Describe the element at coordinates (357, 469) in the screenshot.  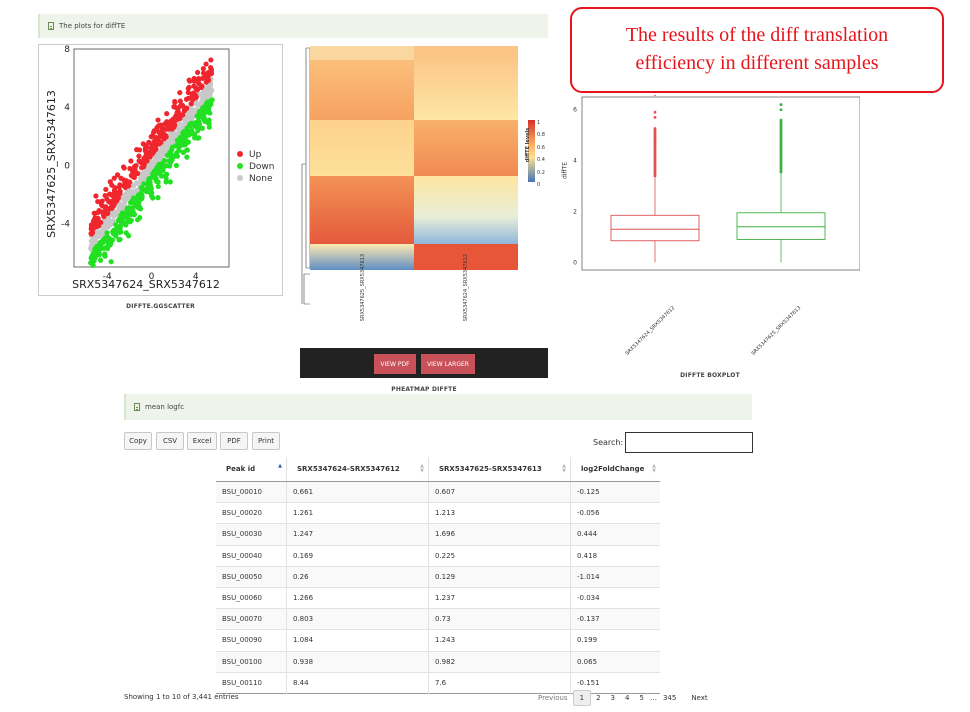
I see `header-sample-1: SRX5347624-SRX5347612 ▲ ▼` at that location.